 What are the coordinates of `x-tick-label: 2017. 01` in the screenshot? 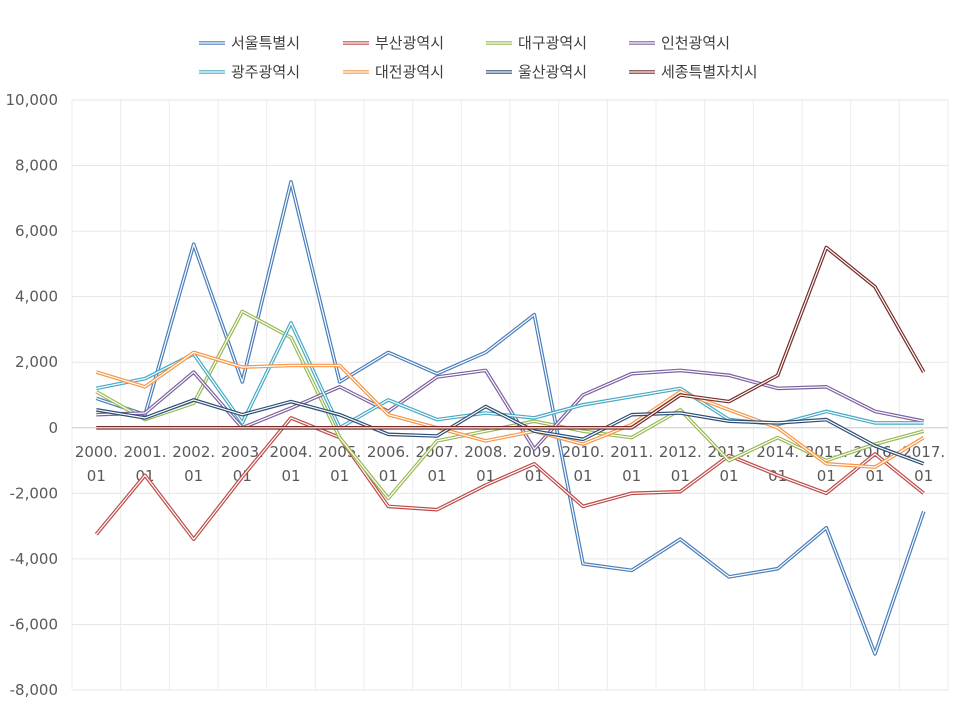 It's located at (923, 464).